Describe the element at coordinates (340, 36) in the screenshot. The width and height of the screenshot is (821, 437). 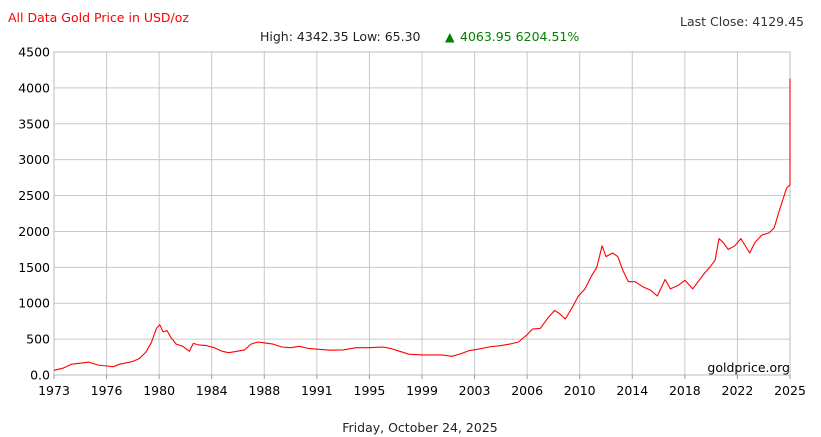
I see `high-low-label: High: 4342.35 Low: 65.30` at that location.